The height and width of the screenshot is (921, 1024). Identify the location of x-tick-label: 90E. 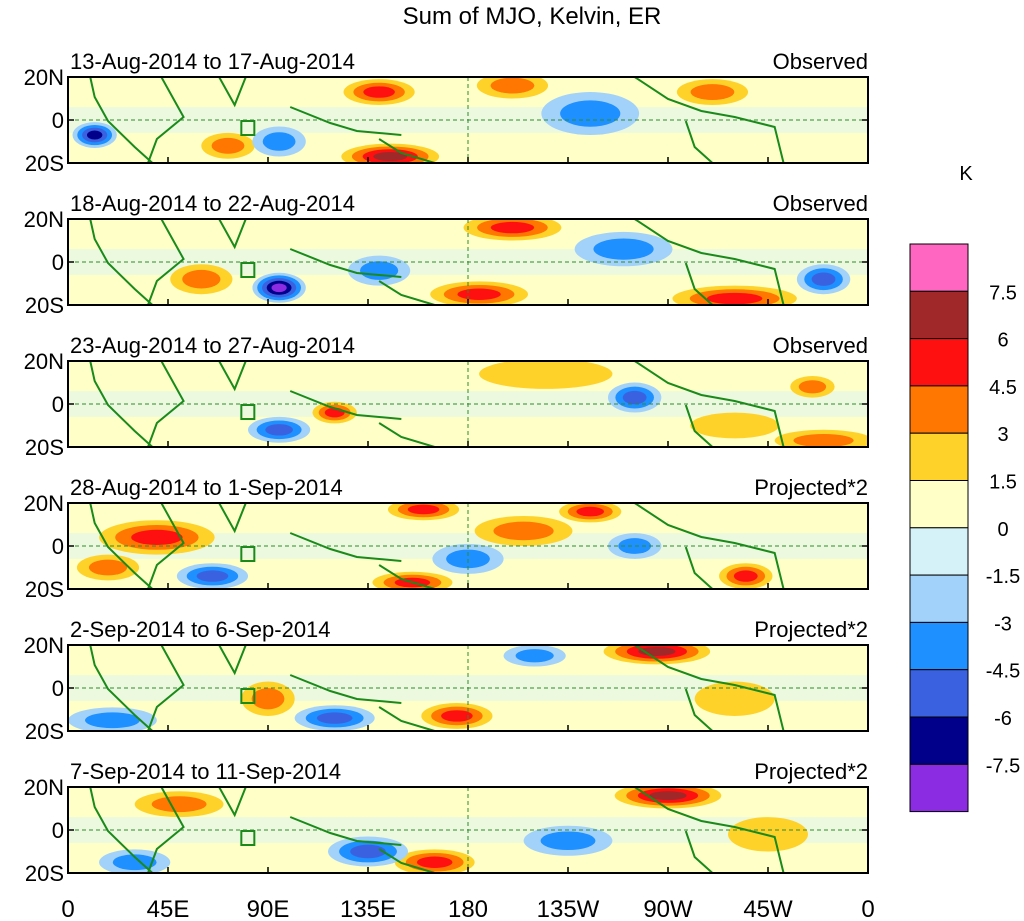
(268, 908).